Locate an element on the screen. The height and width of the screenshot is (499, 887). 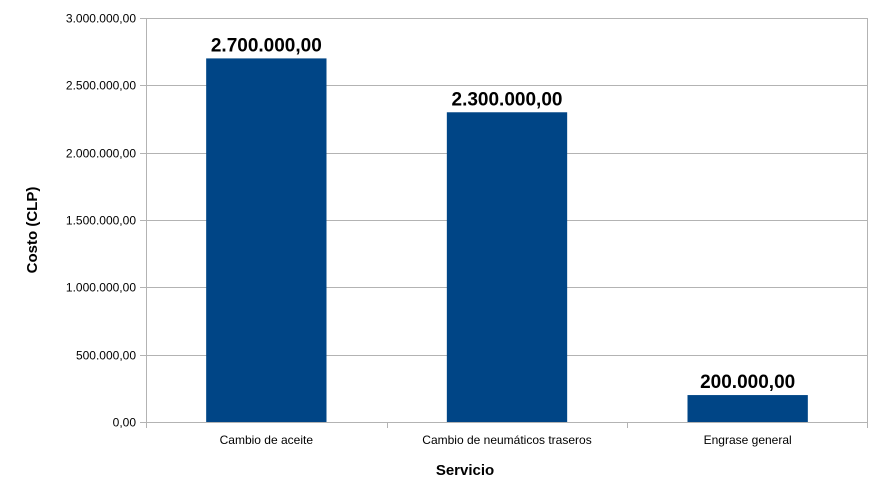
bar-value-label: 2.700.000,00 is located at coordinates (266, 45).